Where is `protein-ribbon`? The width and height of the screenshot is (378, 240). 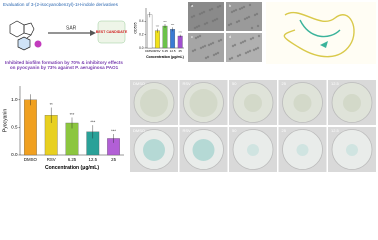
protein-ribbon is located at coordinates (319, 35).